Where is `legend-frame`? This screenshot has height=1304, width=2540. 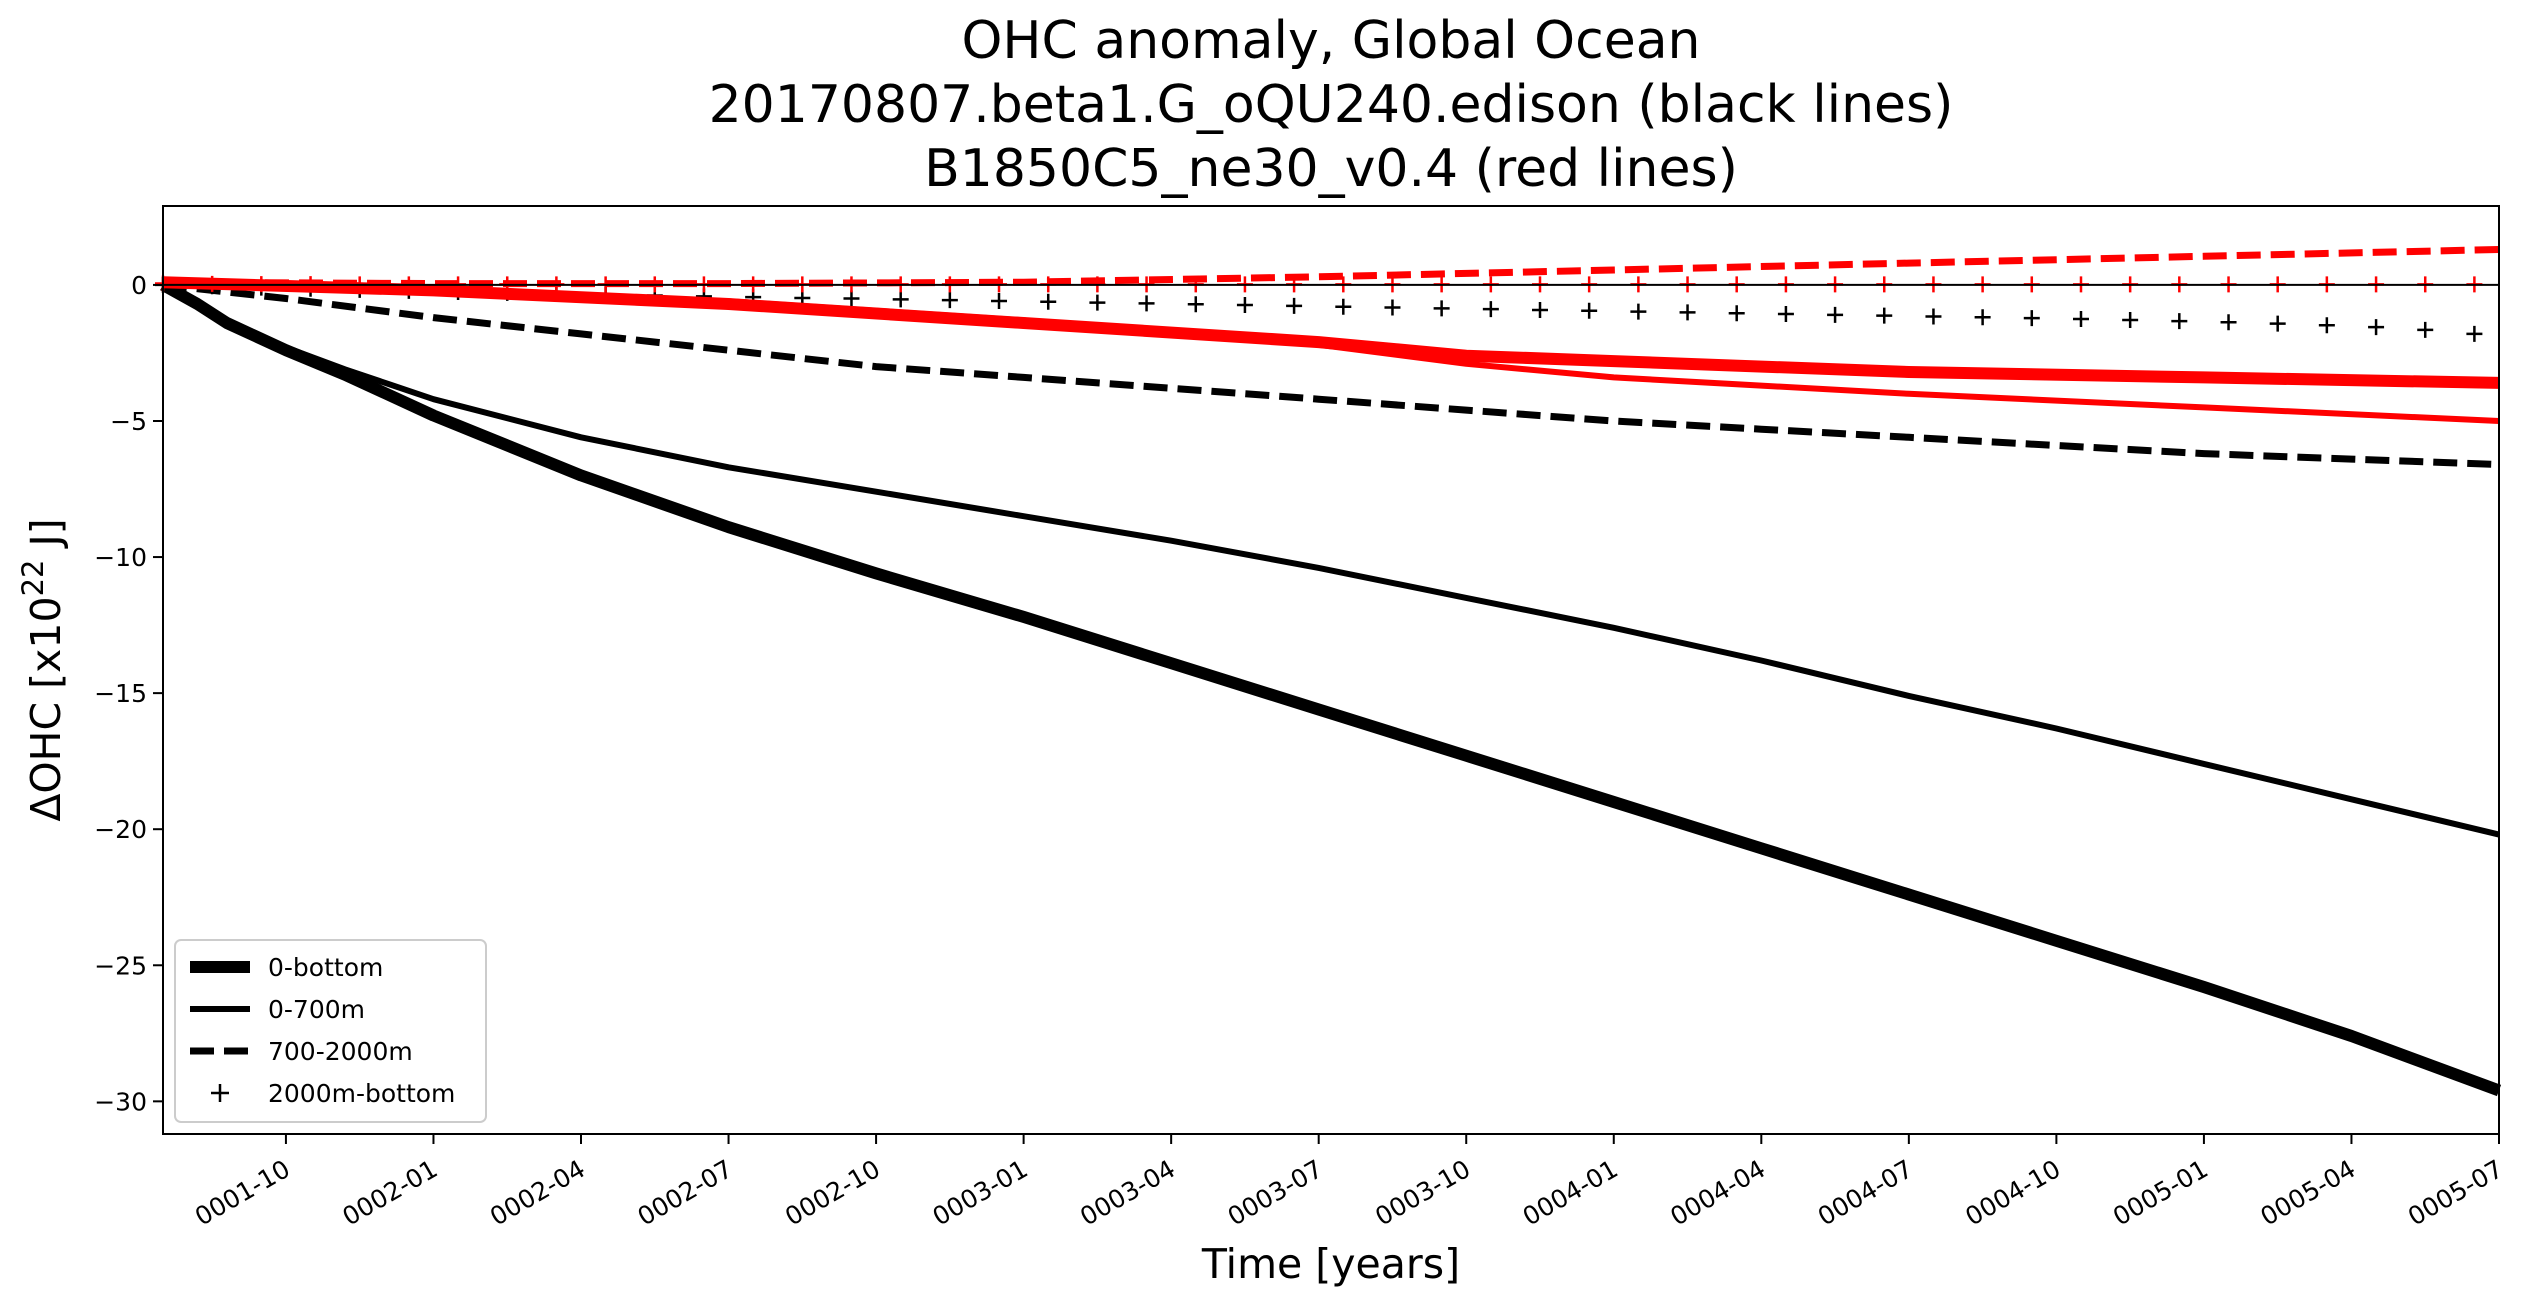
legend-frame is located at coordinates (330, 1031).